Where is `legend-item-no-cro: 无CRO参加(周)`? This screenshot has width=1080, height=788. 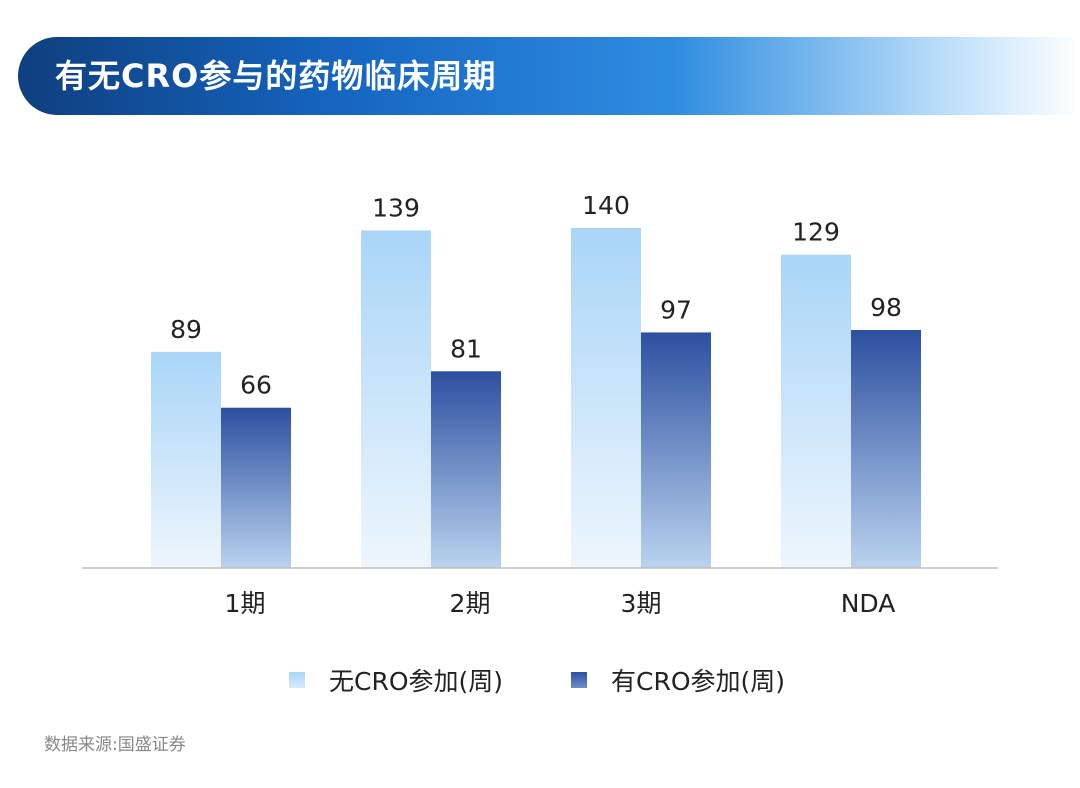
legend-item-no-cro: 无CRO参加(周) is located at coordinates (396, 680).